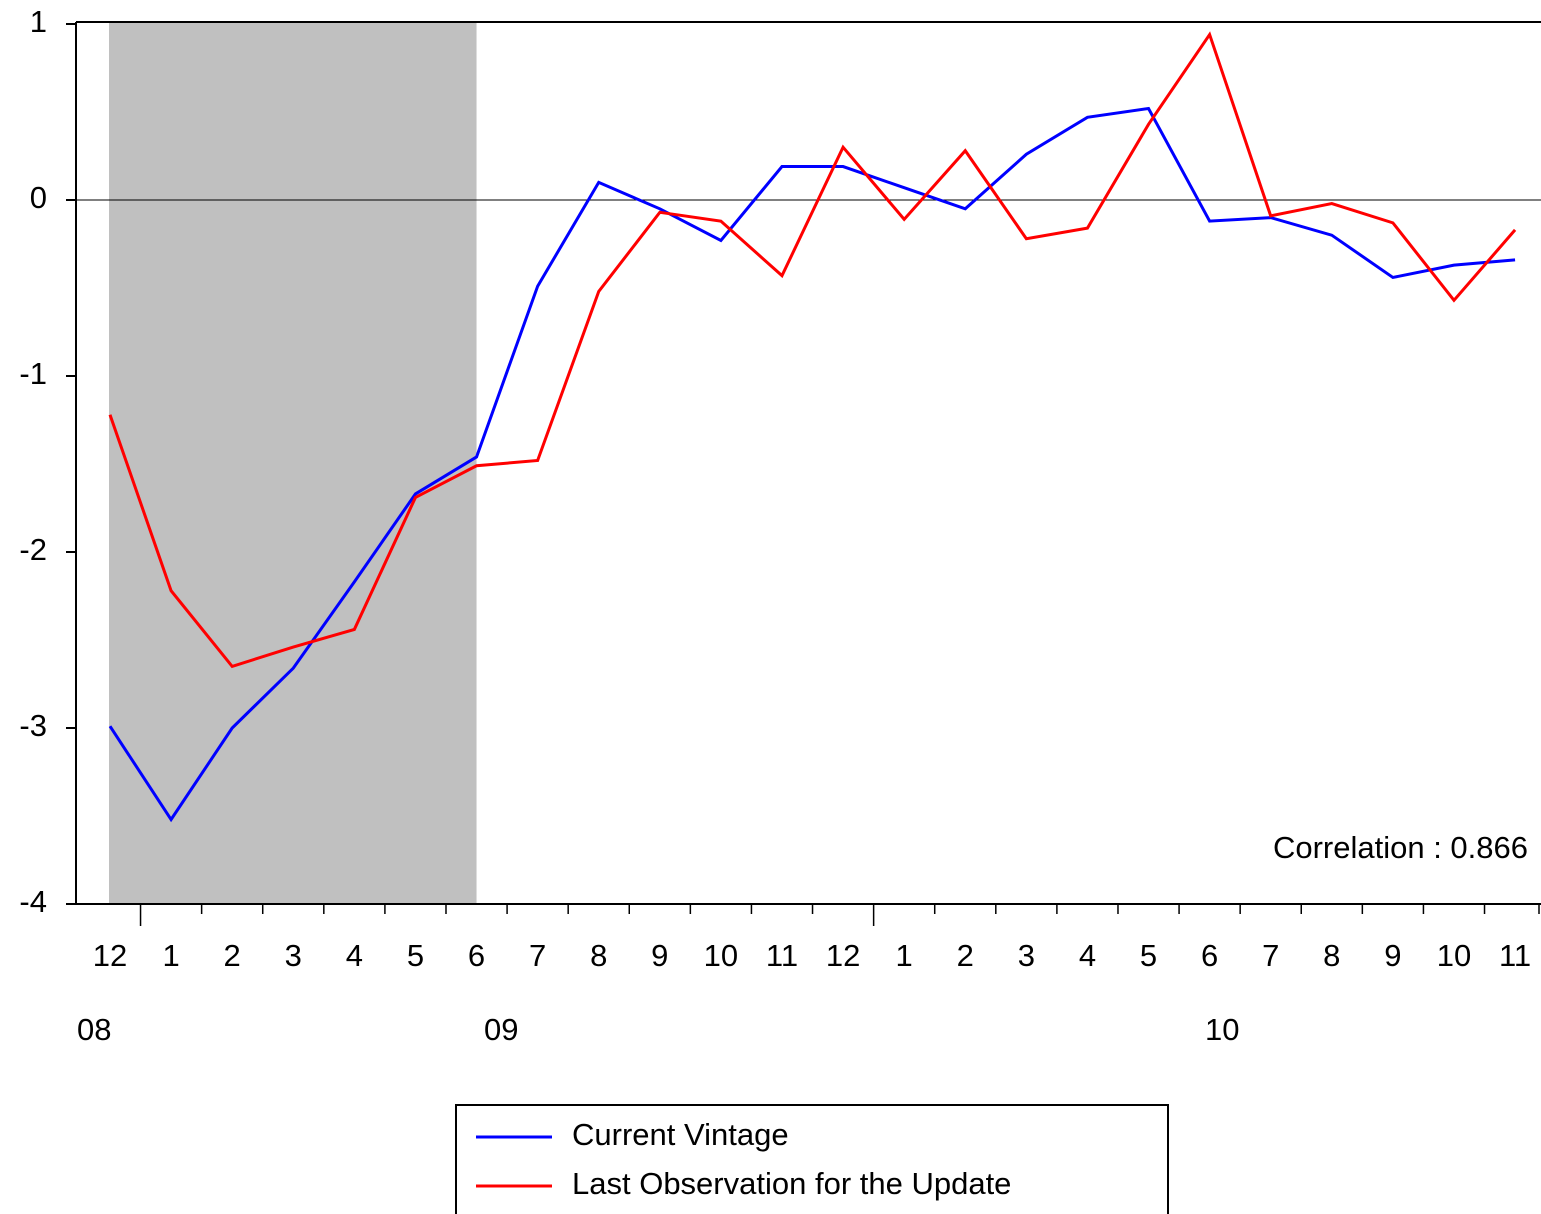 The image size is (1541, 1214). Describe the element at coordinates (33, 549) in the screenshot. I see `y-tick-label: -2` at that location.